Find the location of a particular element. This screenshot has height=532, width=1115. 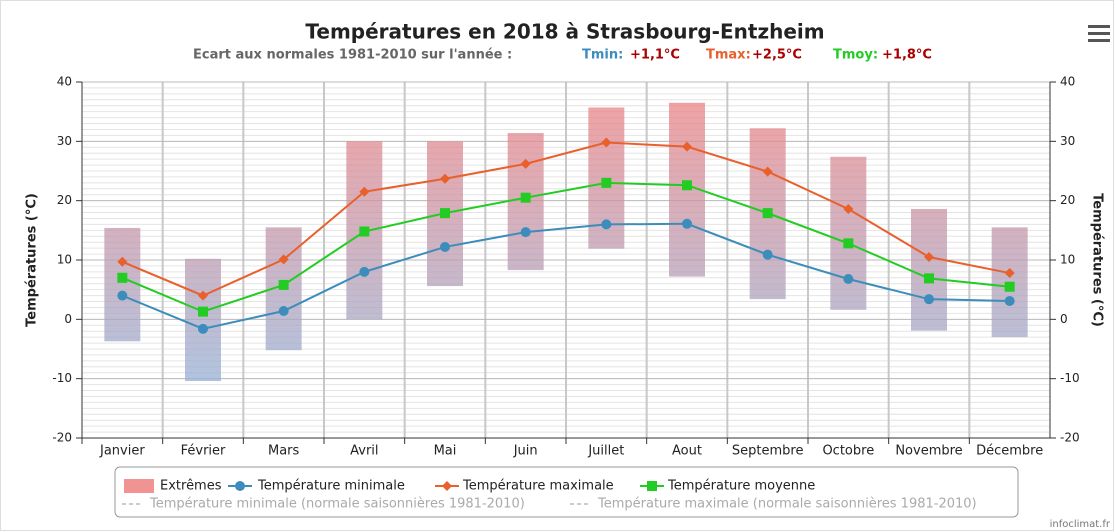

x-tick-label: Mai is located at coordinates (445, 451).